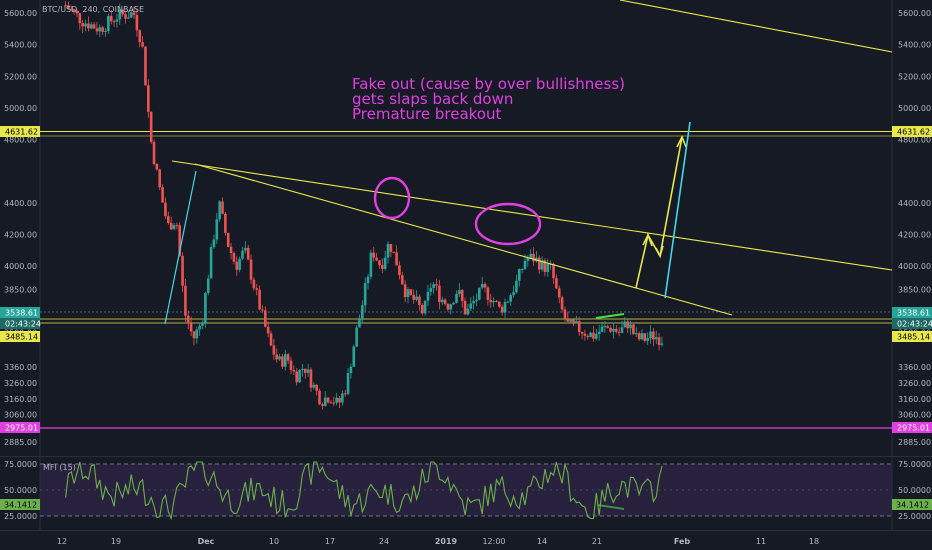  What do you see at coordinates (914, 290) in the screenshot?
I see `price-tick-right: 3850.00` at bounding box center [914, 290].